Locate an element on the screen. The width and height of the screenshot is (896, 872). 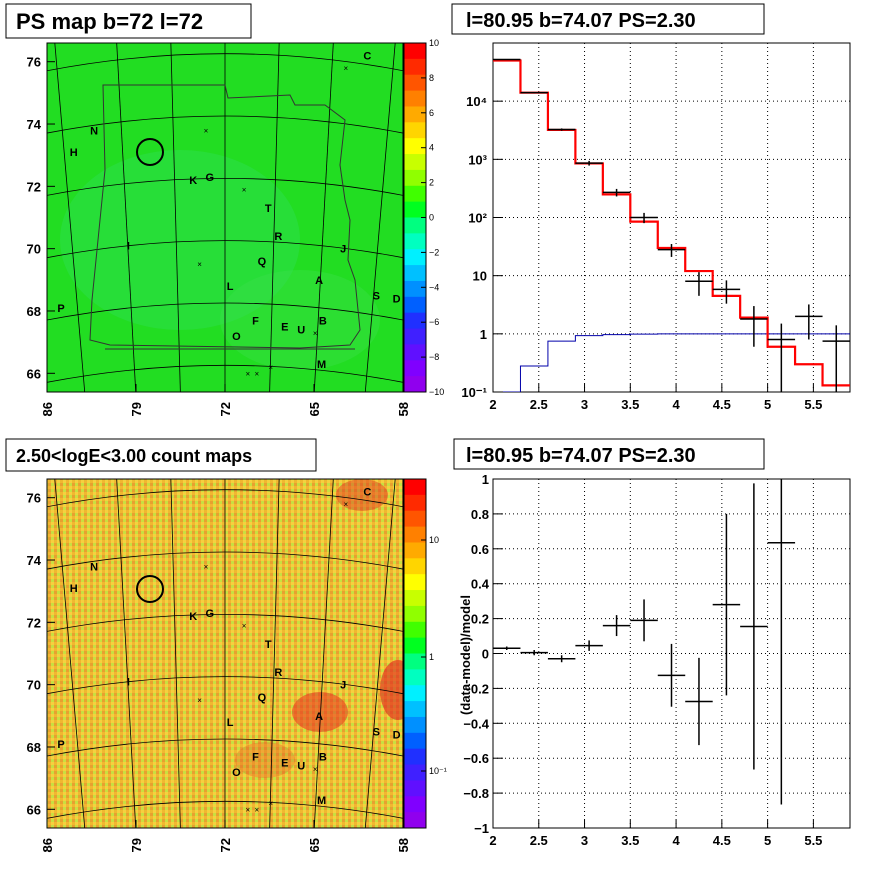
y-tick-label: 70 is located at coordinates (34, 685).